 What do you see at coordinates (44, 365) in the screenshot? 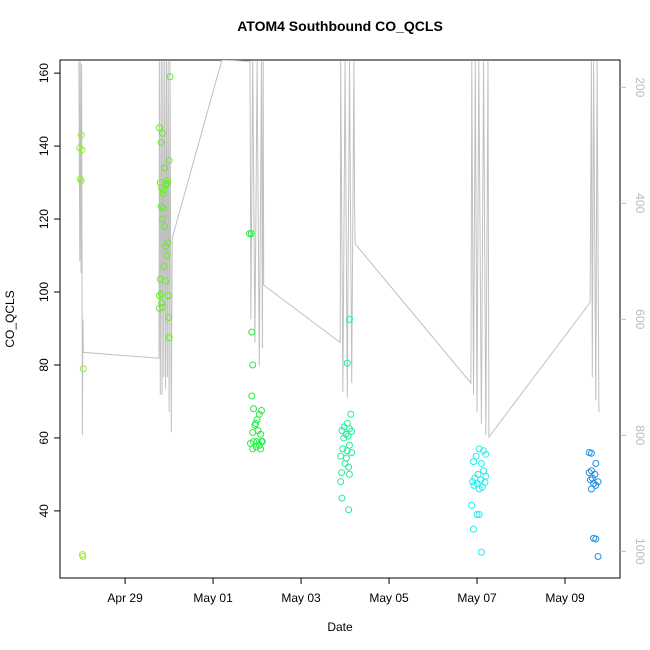
I see `y-tick-label: 80` at bounding box center [44, 365].